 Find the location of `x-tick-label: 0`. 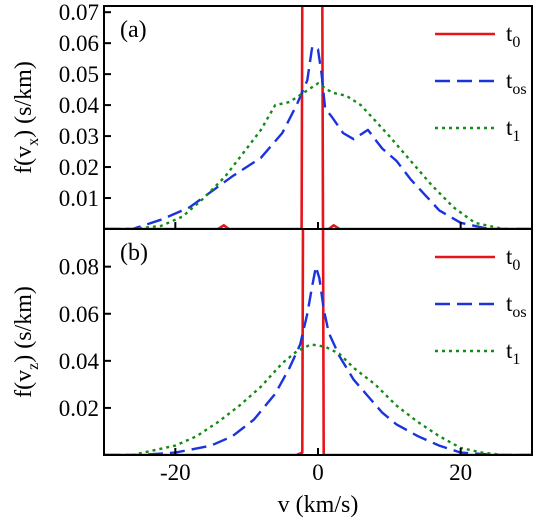

x-tick-label: 0 is located at coordinates (318, 472).